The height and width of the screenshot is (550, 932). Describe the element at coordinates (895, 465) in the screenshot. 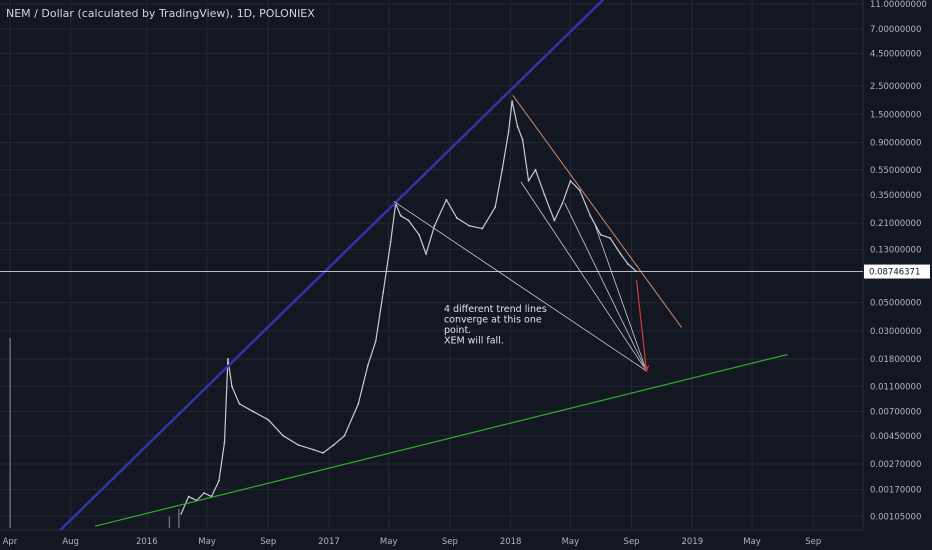

I see `y-tick-label: 0.00270000` at that location.